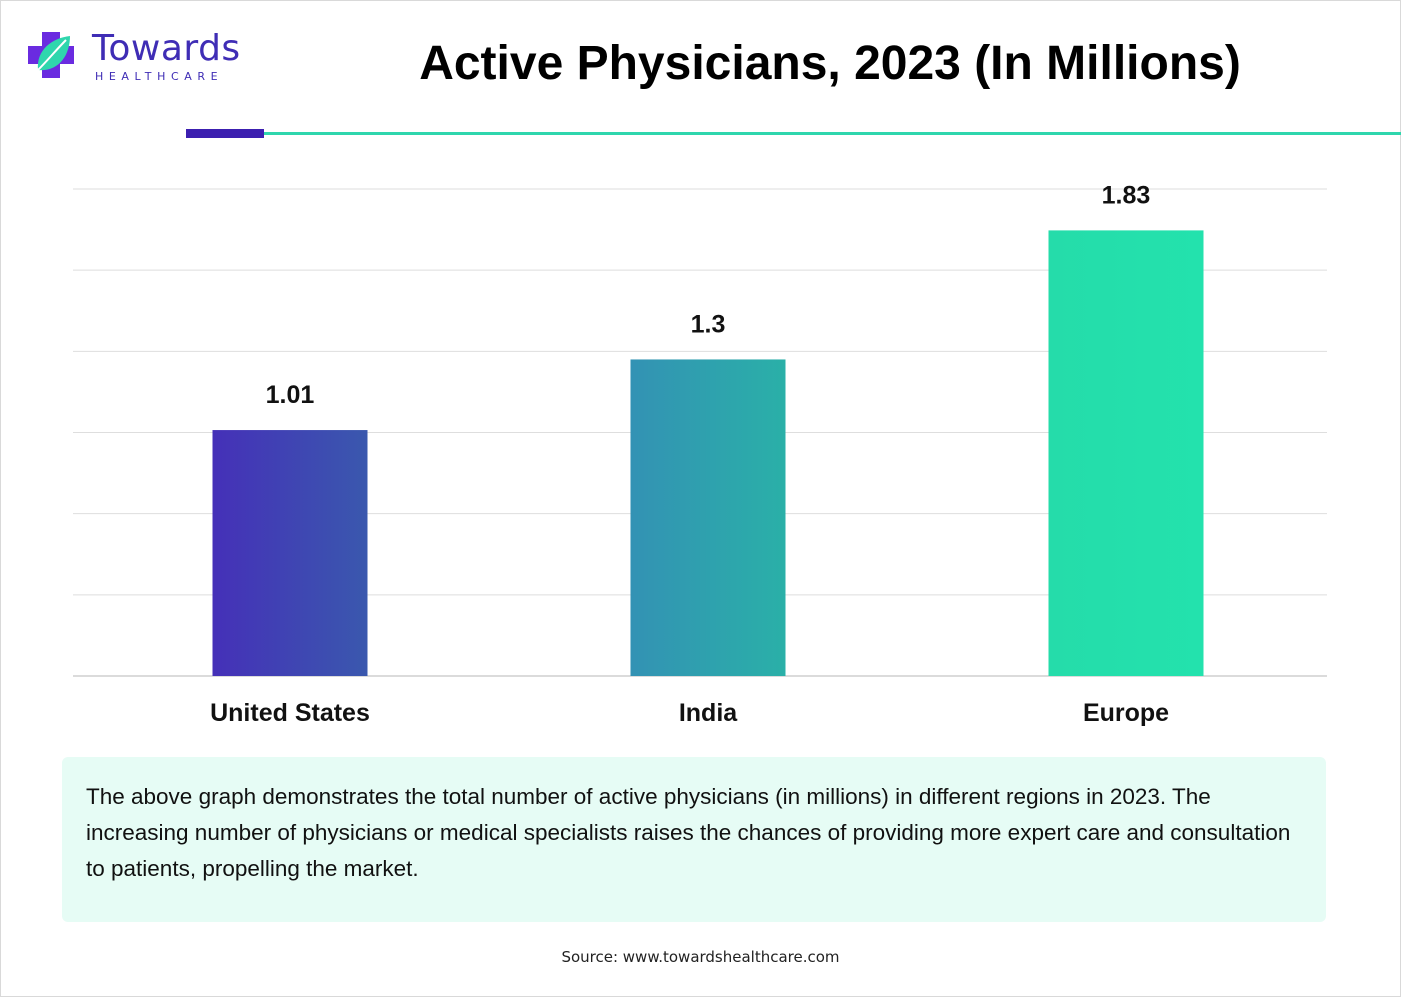  What do you see at coordinates (708, 713) in the screenshot?
I see `category-label: India` at bounding box center [708, 713].